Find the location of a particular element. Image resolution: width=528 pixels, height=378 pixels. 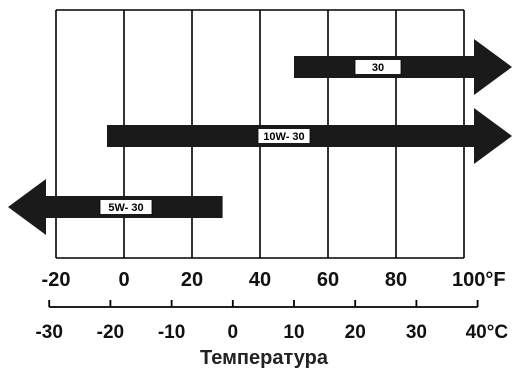

c-tick-label: 30 is located at coordinates (416, 332).